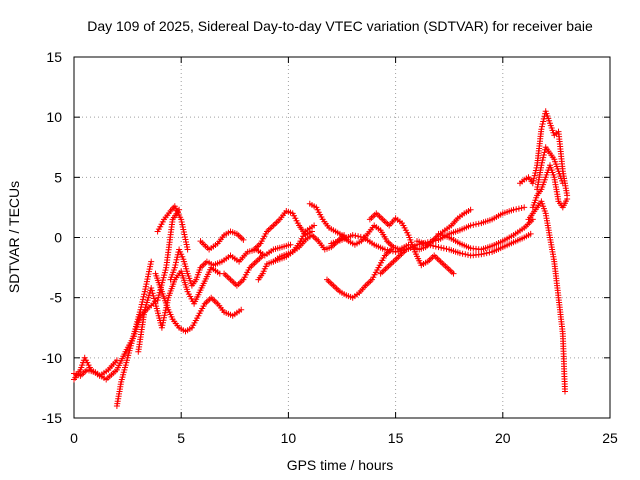  I want to click on x-axis-label: GPS time / hours, so click(340, 465).